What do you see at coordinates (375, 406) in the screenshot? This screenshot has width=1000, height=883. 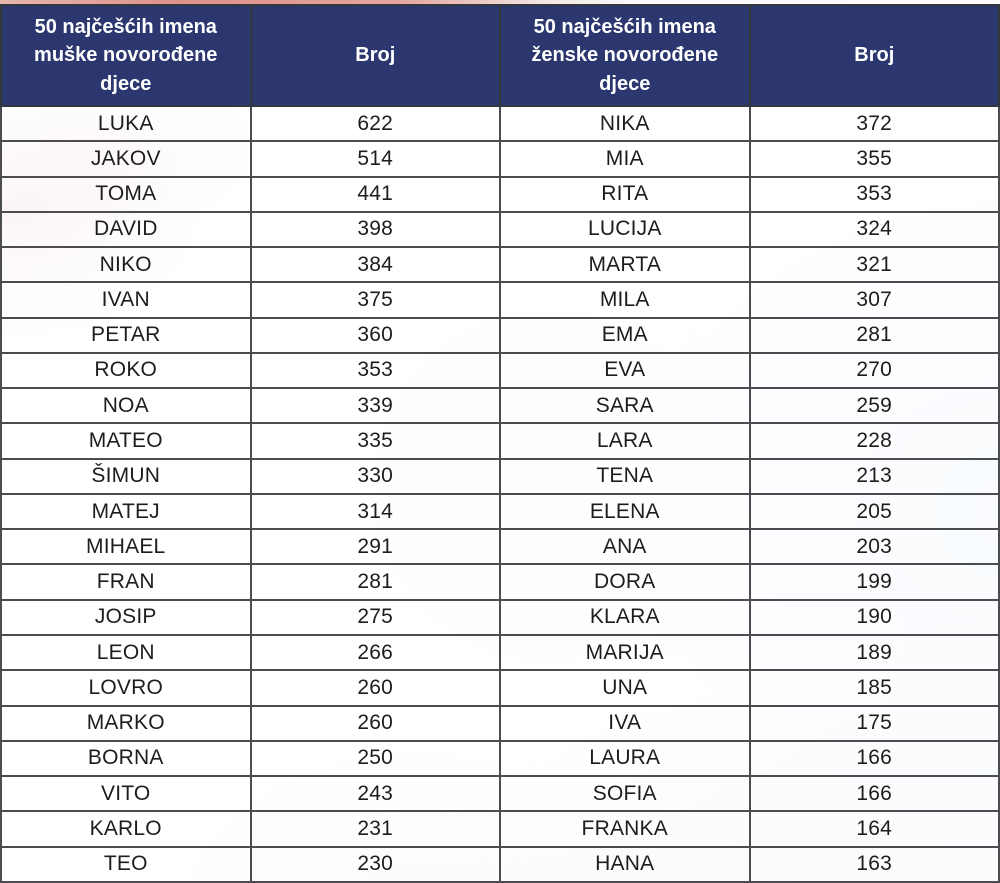 I see `male-count-cell: 339` at bounding box center [375, 406].